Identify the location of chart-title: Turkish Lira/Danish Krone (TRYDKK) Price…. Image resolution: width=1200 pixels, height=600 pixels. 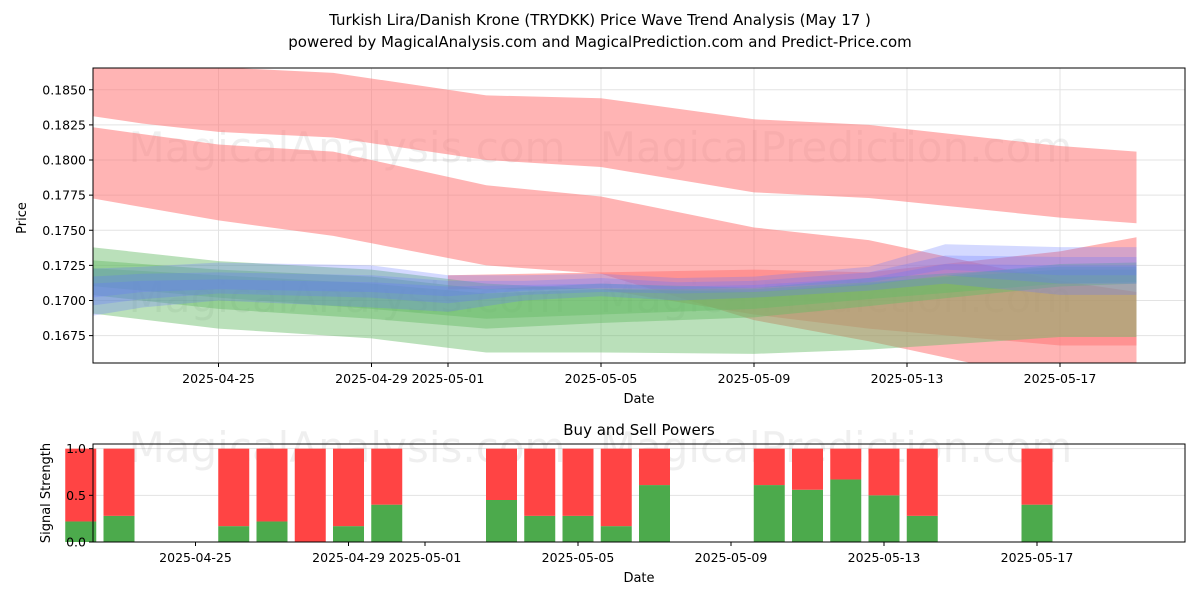
(599, 20).